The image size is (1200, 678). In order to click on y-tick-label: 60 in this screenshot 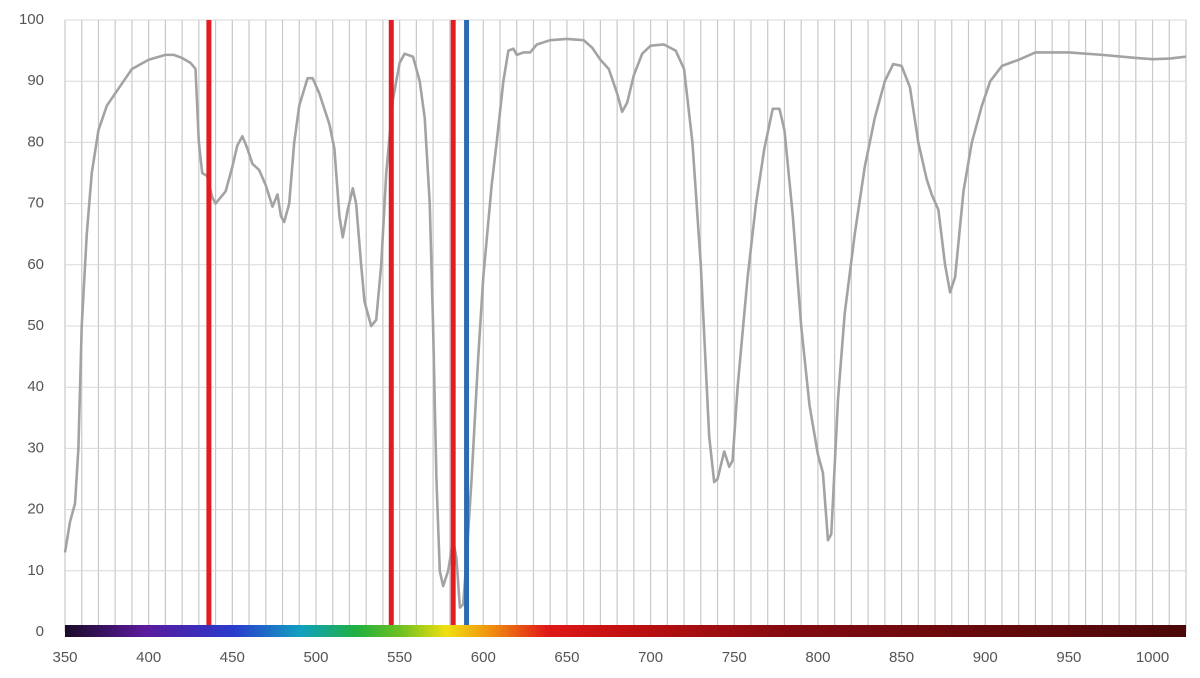, I will do `click(35, 264)`.